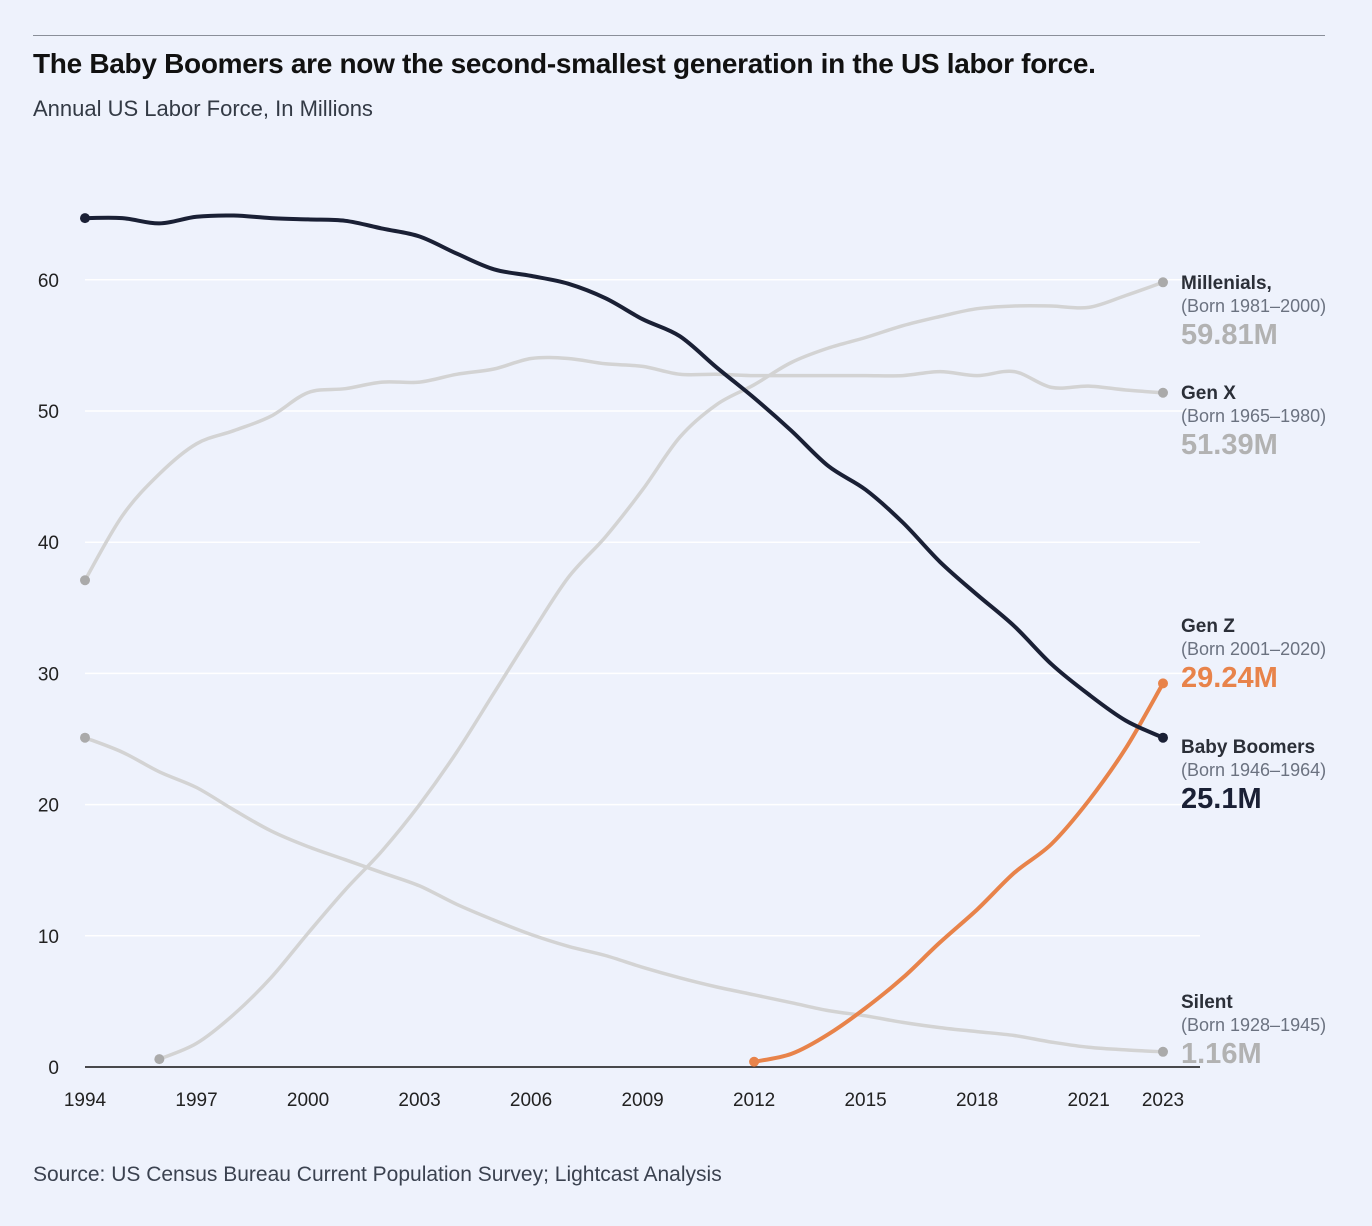 This screenshot has width=1372, height=1226. I want to click on series-end-point-gen-z, so click(1163, 683).